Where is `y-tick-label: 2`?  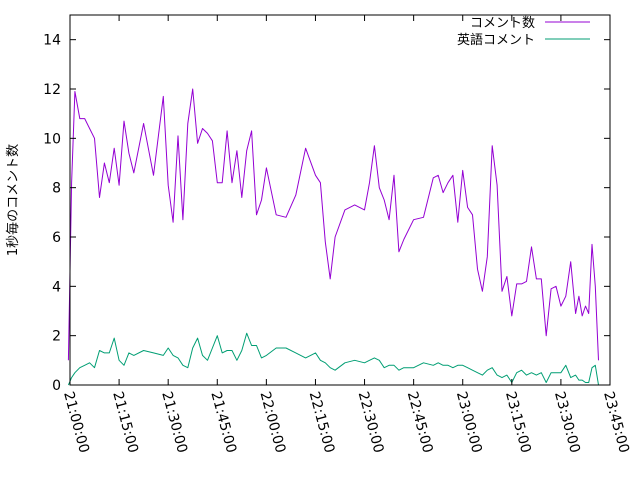 y-tick-label: 2 is located at coordinates (56, 337).